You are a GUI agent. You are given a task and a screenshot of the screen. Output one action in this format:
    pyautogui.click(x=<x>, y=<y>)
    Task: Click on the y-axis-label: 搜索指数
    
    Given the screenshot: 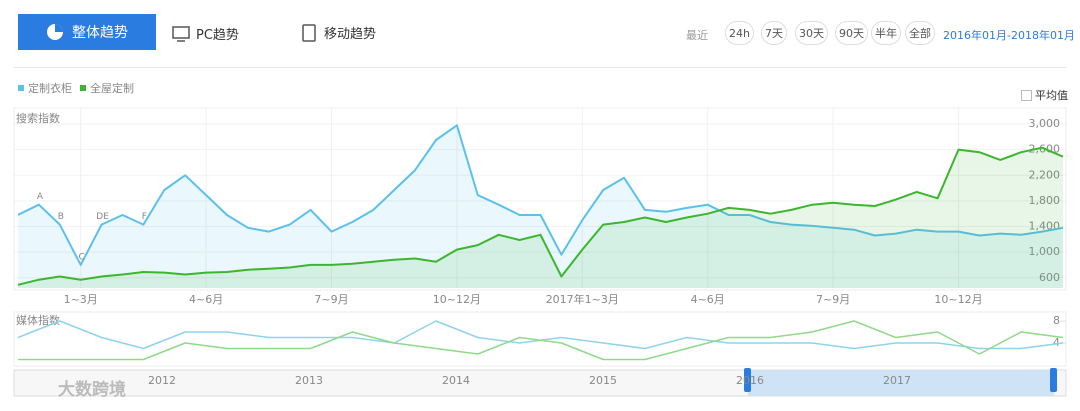 What is the action you would take?
    pyautogui.click(x=38, y=118)
    